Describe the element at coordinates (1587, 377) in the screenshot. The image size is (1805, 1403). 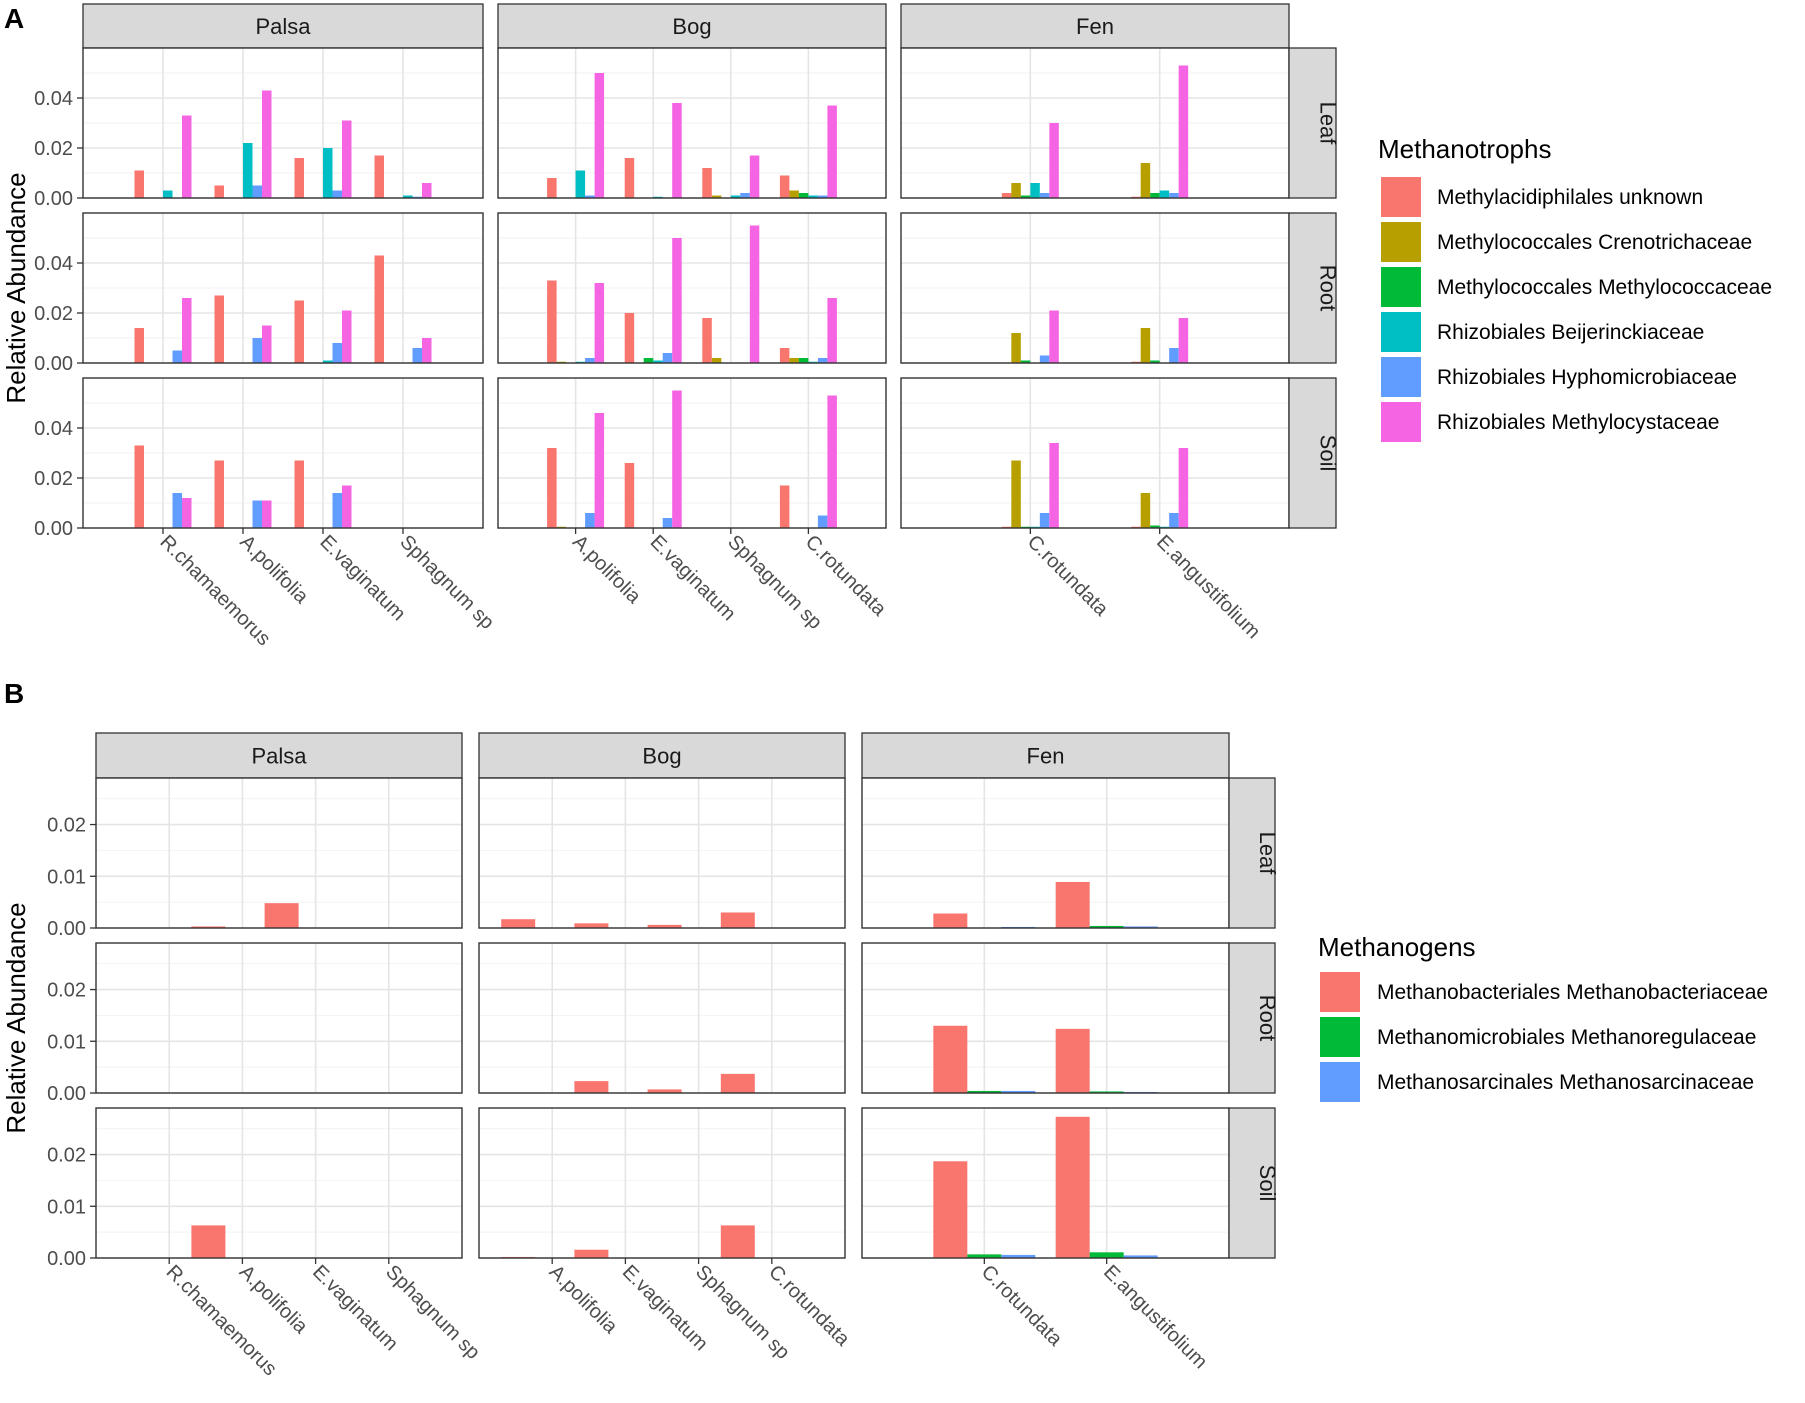
I see `legend-label: Rhizobiales Hyphomicrobiaceae` at that location.